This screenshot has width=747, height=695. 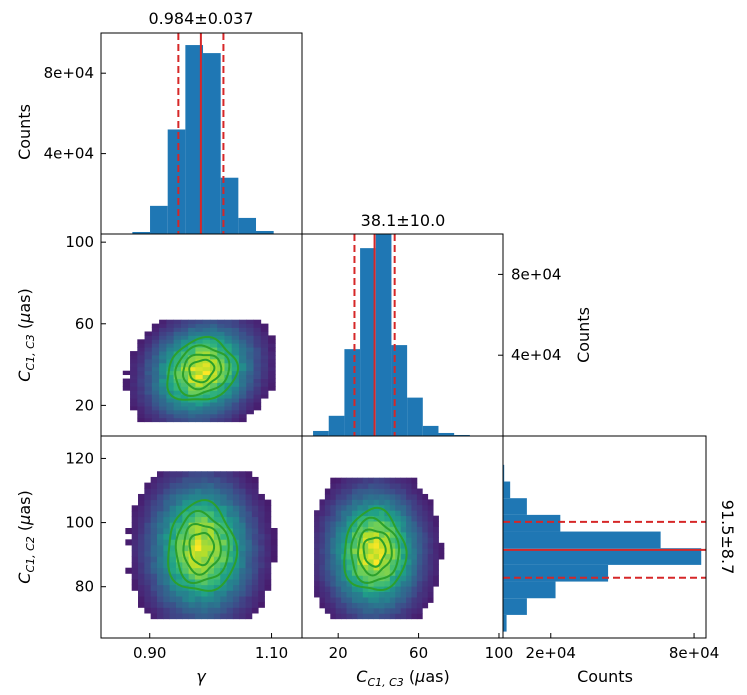 What do you see at coordinates (727, 537) in the screenshot?
I see `c12-hist-title: 91.5±8.7` at bounding box center [727, 537].